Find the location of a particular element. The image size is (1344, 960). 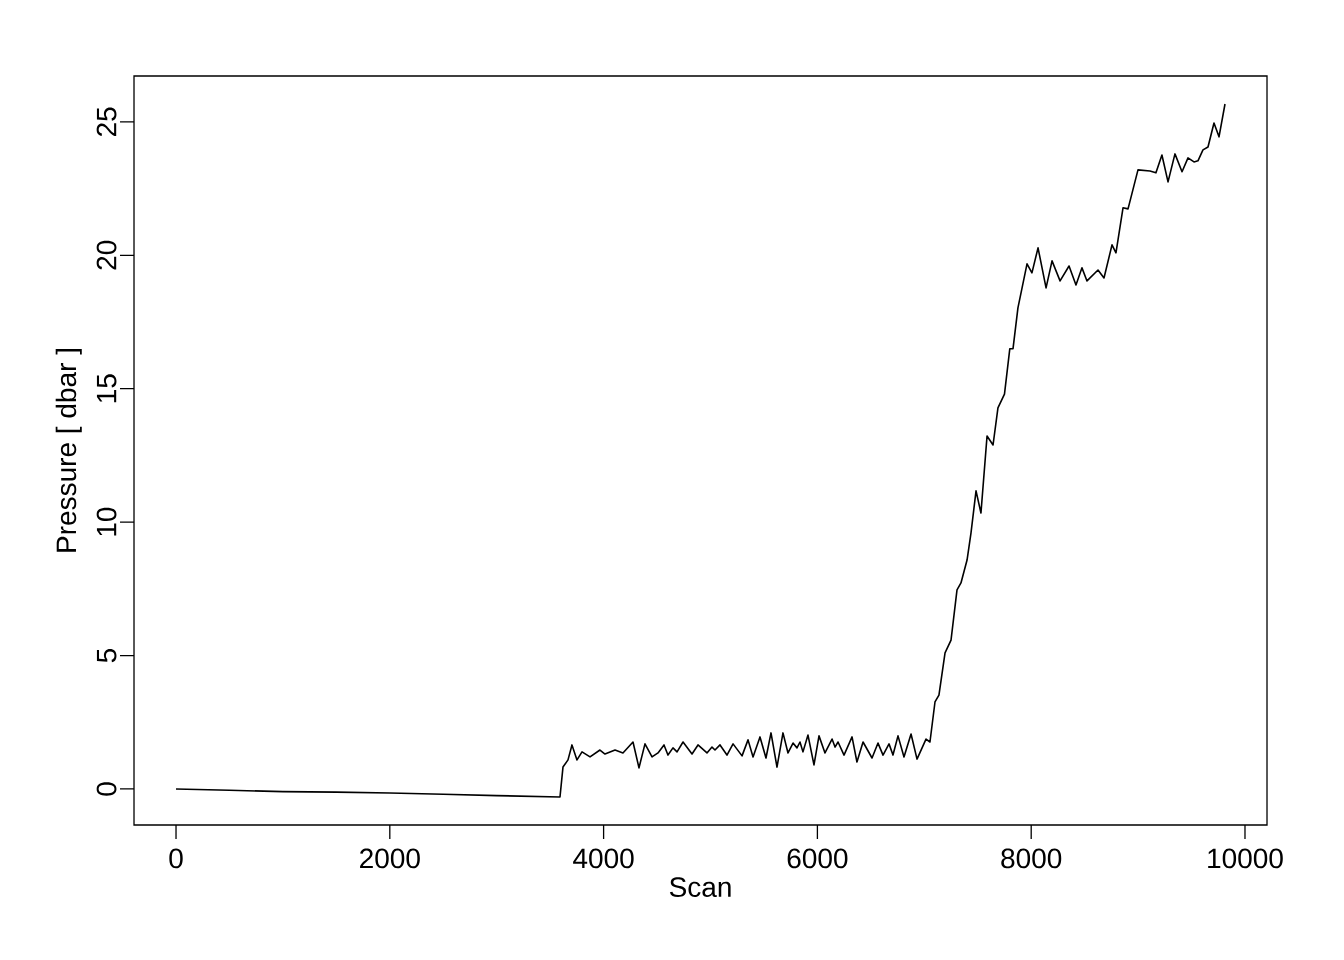

x-axis-title: Scan is located at coordinates (700, 887).